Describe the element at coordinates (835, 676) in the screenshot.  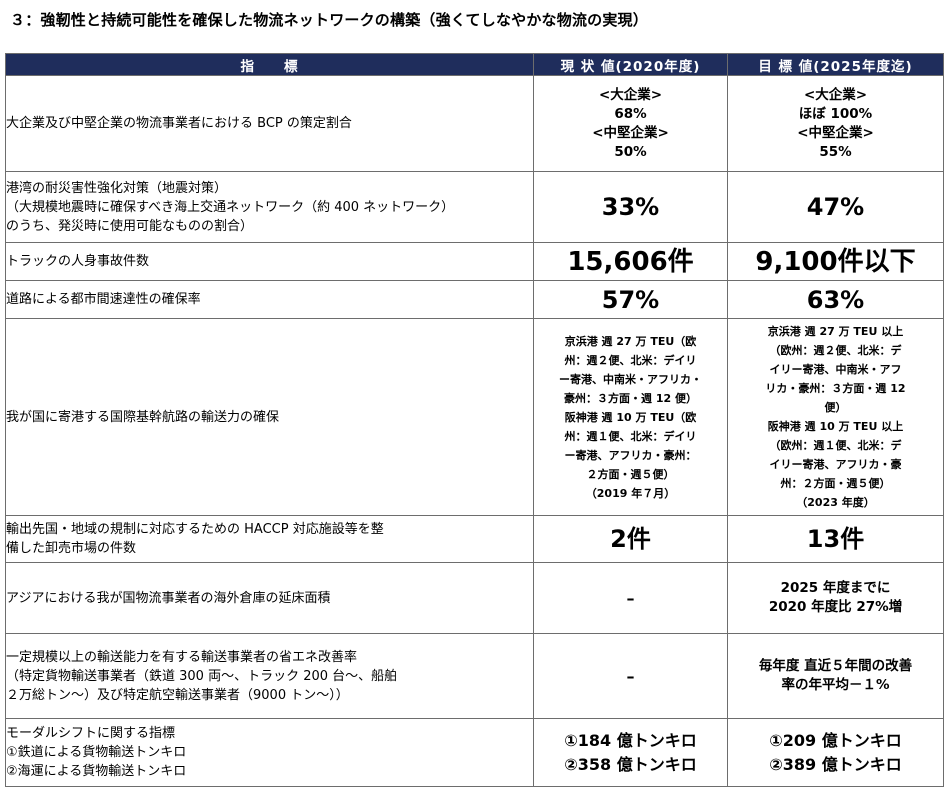
I see `target-value-cell: 毎年度 直近５年間の改善 率の年平均－１%` at that location.